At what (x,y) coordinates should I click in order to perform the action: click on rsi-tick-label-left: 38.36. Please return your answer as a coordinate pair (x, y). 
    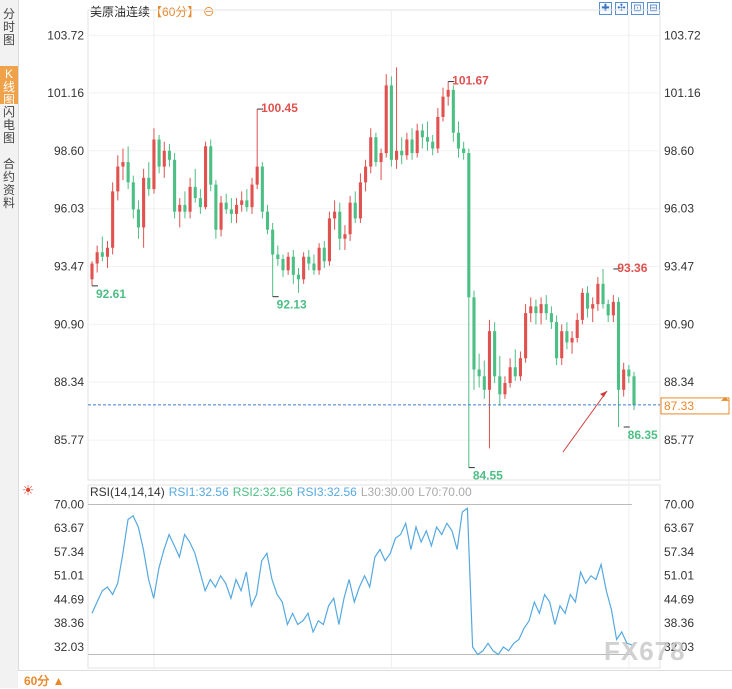
    Looking at the image, I should click on (69, 623).